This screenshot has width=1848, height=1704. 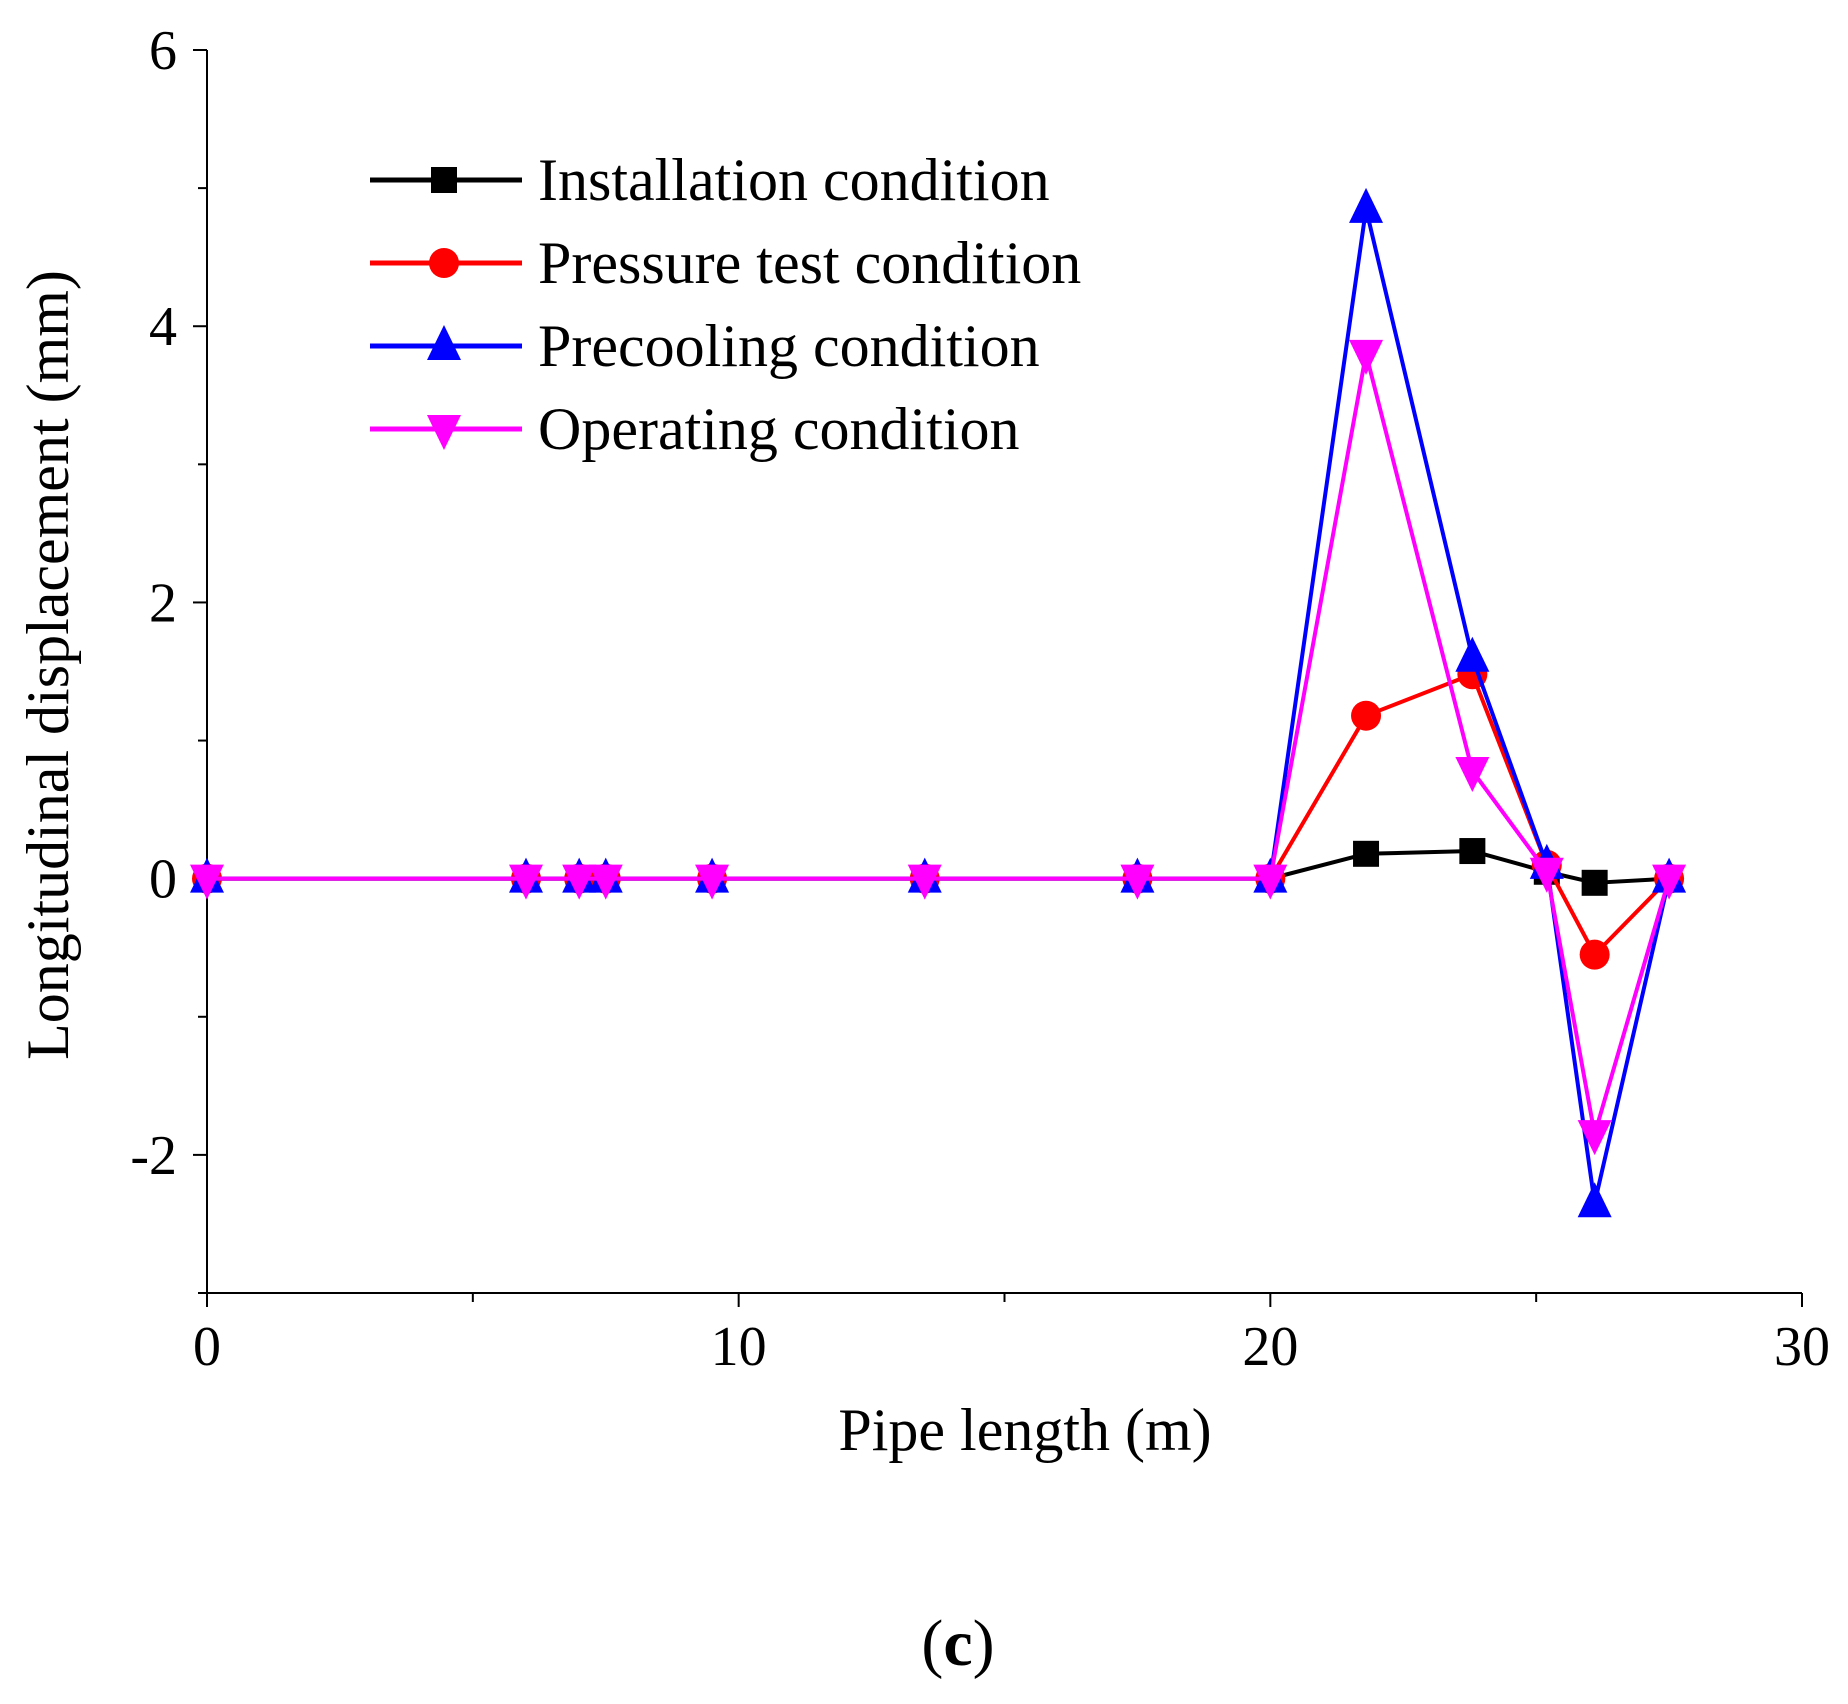 What do you see at coordinates (739, 1347) in the screenshot?
I see `x-tick-label: 10` at bounding box center [739, 1347].